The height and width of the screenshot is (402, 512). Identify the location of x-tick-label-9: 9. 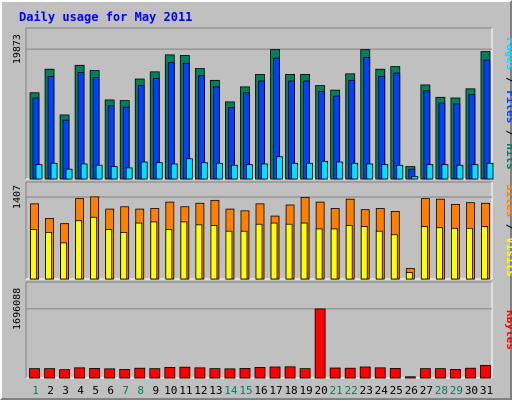
(155, 390).